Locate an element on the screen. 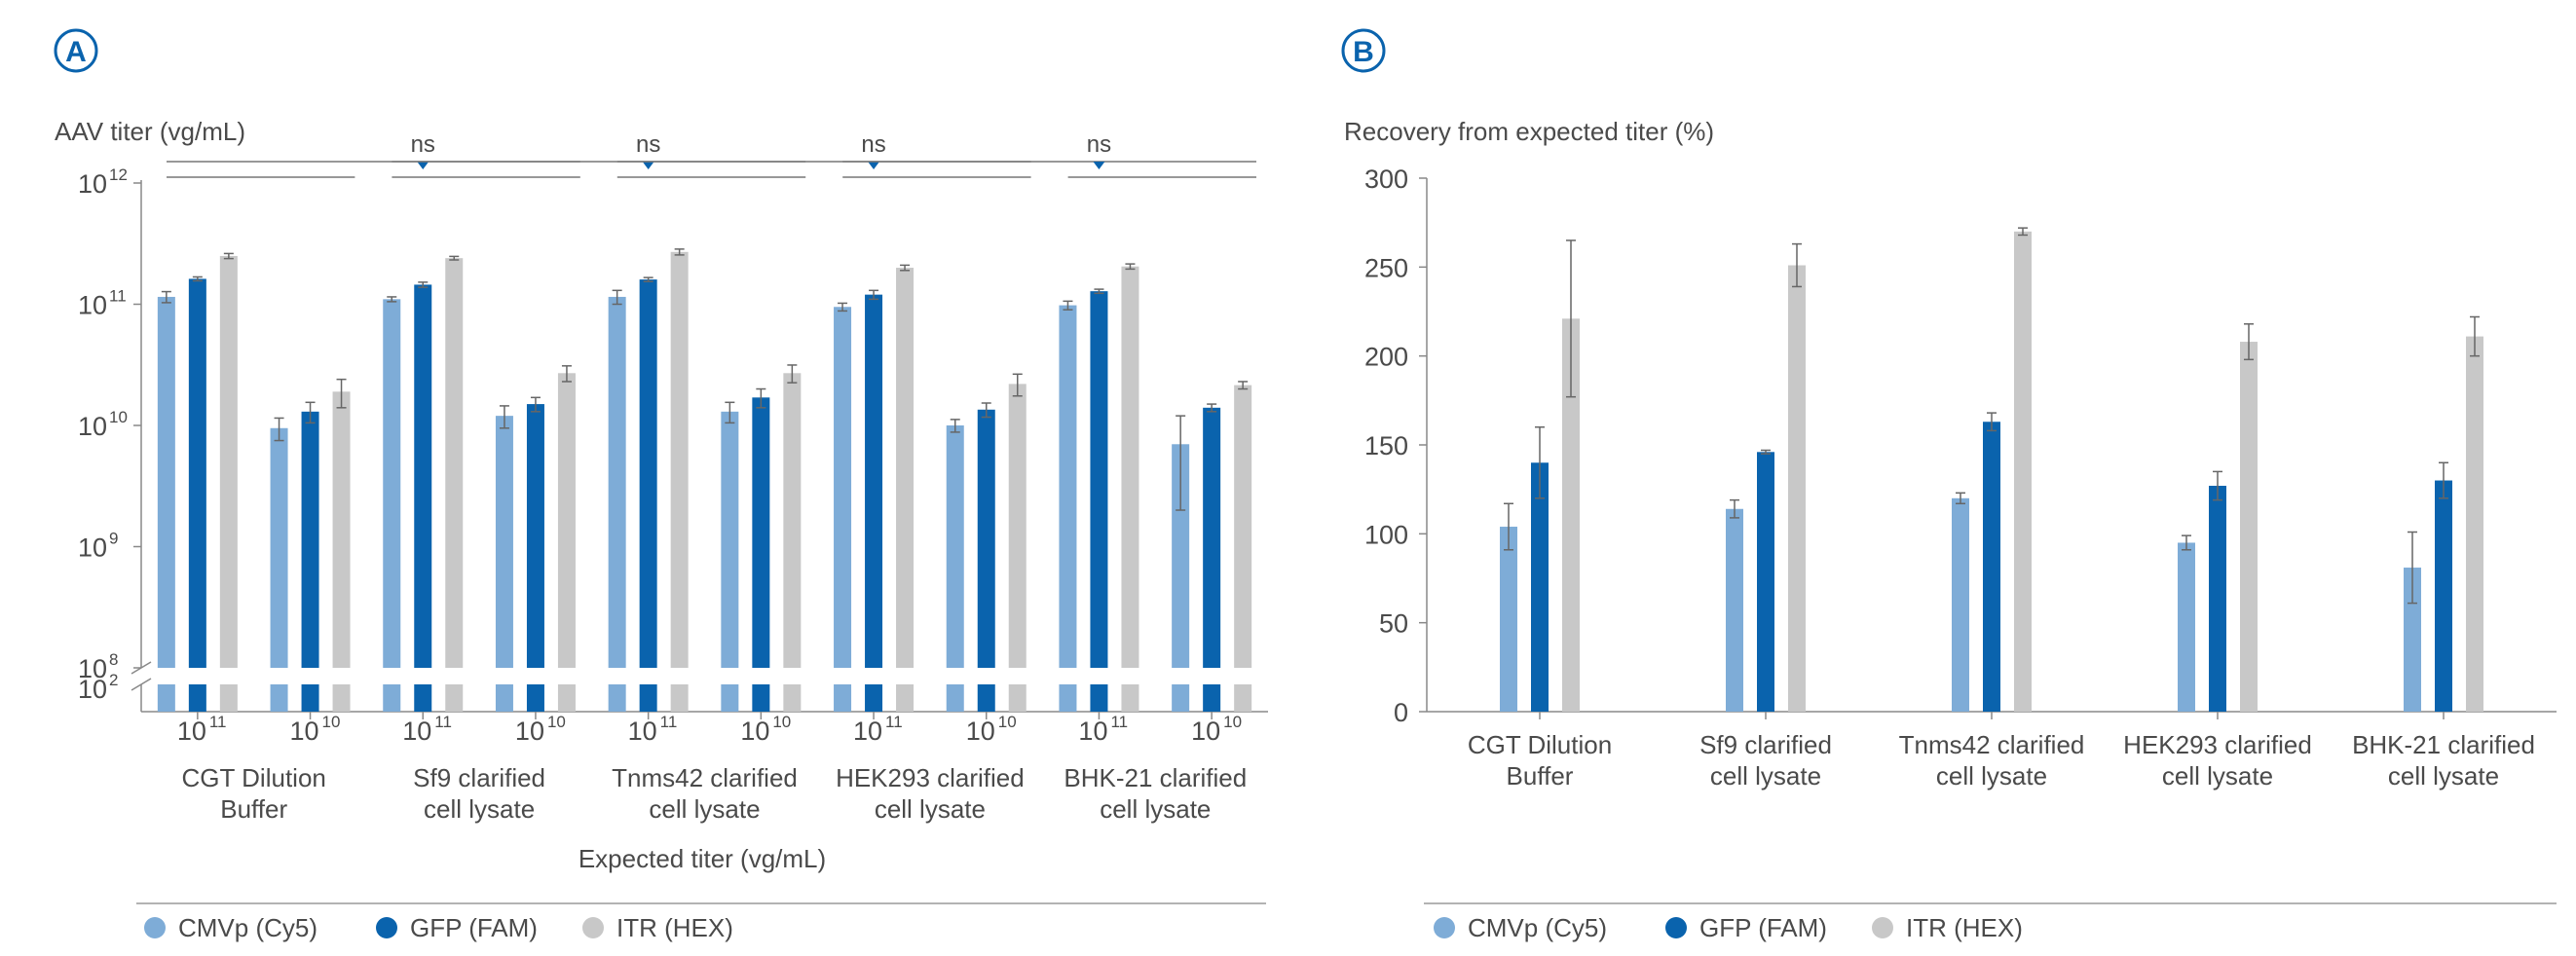 This screenshot has height=956, width=2576. panel-b-group-label: CGT Dilution is located at coordinates (1540, 744).